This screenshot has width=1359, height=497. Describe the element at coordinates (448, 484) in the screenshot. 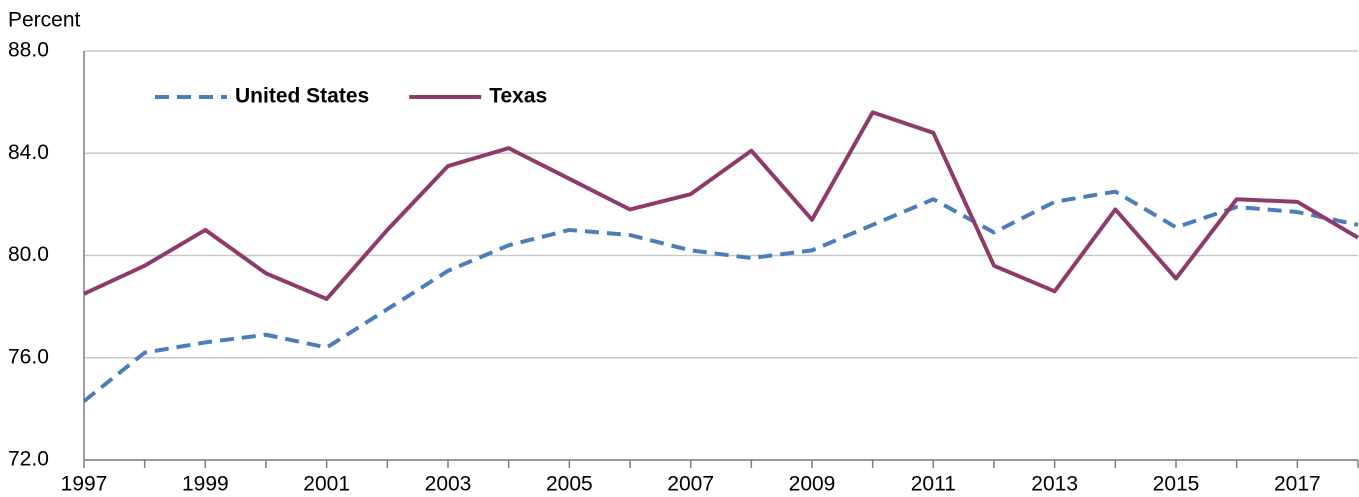

I see `x-tick-label: 2003` at that location.